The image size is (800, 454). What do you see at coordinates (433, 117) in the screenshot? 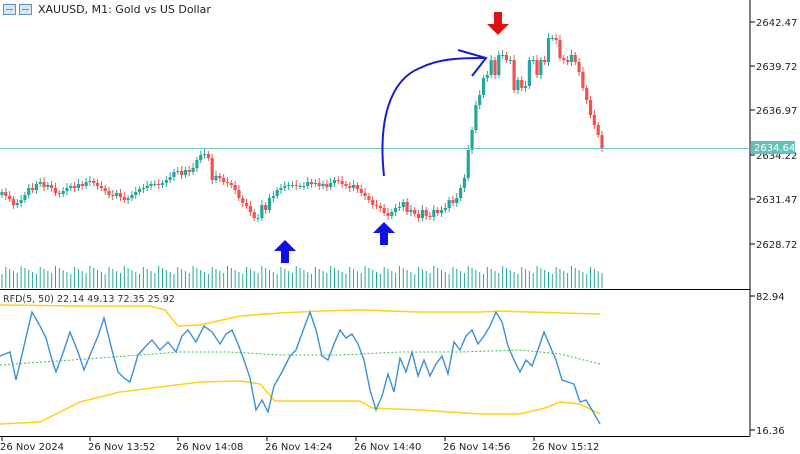
I see `trend-drawing-curve` at bounding box center [433, 117].